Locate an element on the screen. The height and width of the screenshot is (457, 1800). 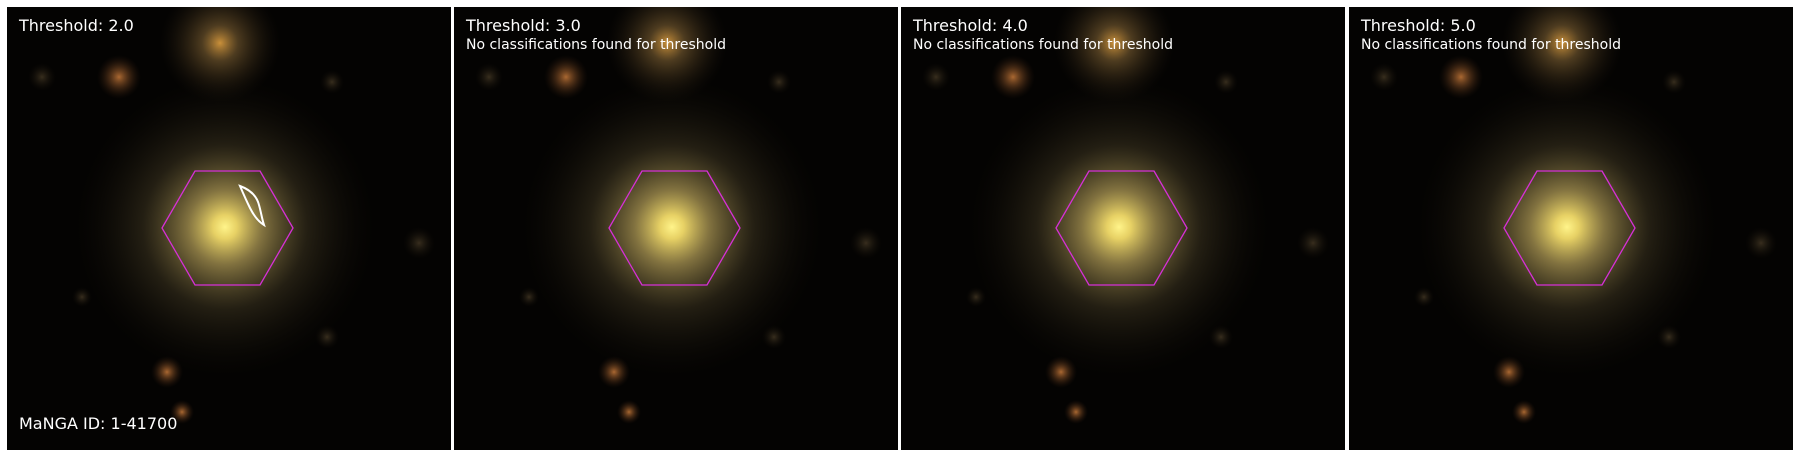
panel-title: Threshold: 3.0 is located at coordinates (523, 25).